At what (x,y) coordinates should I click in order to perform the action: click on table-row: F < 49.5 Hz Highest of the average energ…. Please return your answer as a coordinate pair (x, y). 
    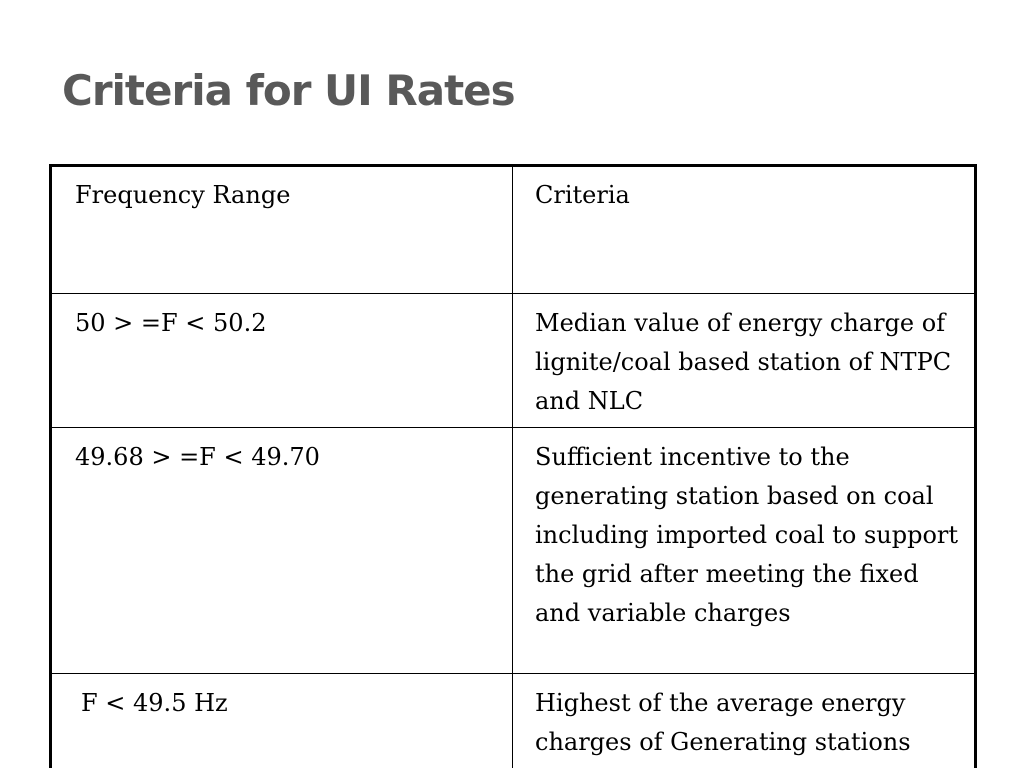
    Looking at the image, I should click on (512, 720).